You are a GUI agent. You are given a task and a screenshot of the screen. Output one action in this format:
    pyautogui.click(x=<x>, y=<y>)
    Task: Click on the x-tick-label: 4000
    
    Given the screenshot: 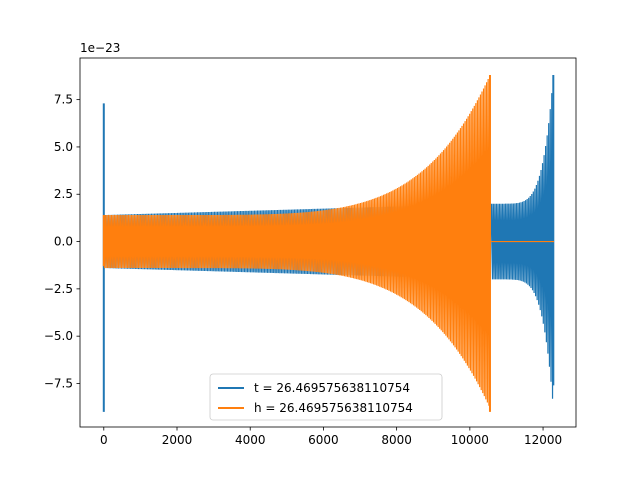 What is the action you would take?
    pyautogui.click(x=250, y=440)
    